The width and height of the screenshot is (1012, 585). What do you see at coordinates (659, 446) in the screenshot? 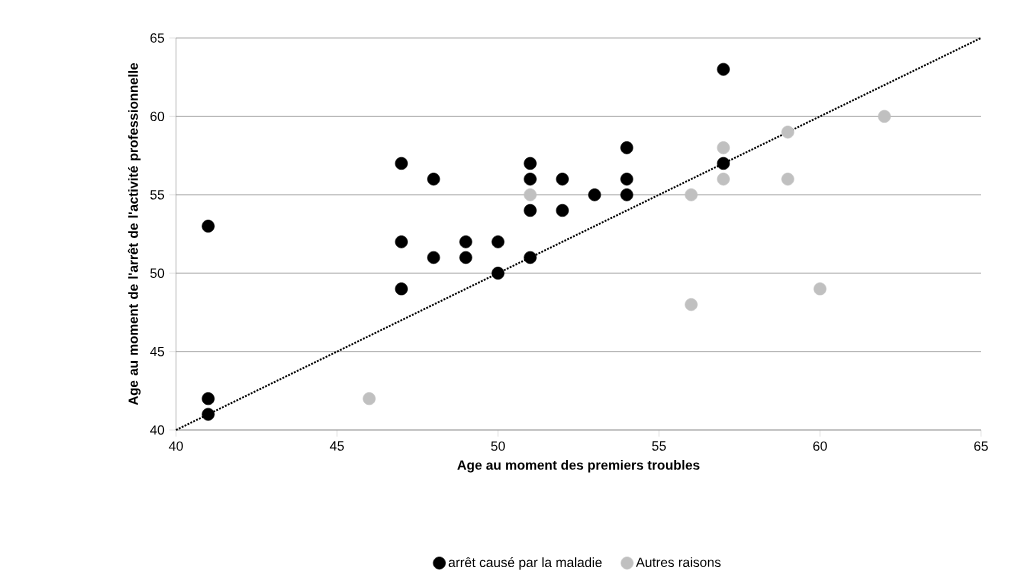
I see `x-tick-label: 55` at bounding box center [659, 446].